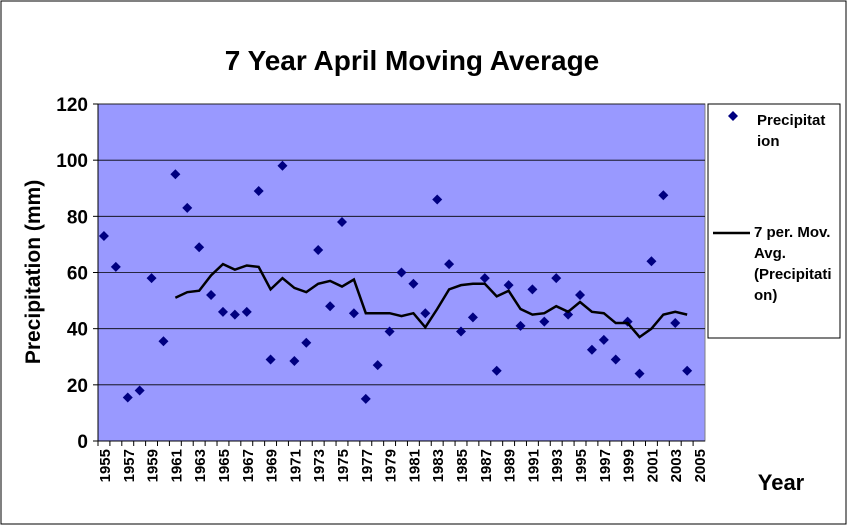  Describe the element at coordinates (77, 386) in the screenshot. I see `y-tick-label: 20` at that location.